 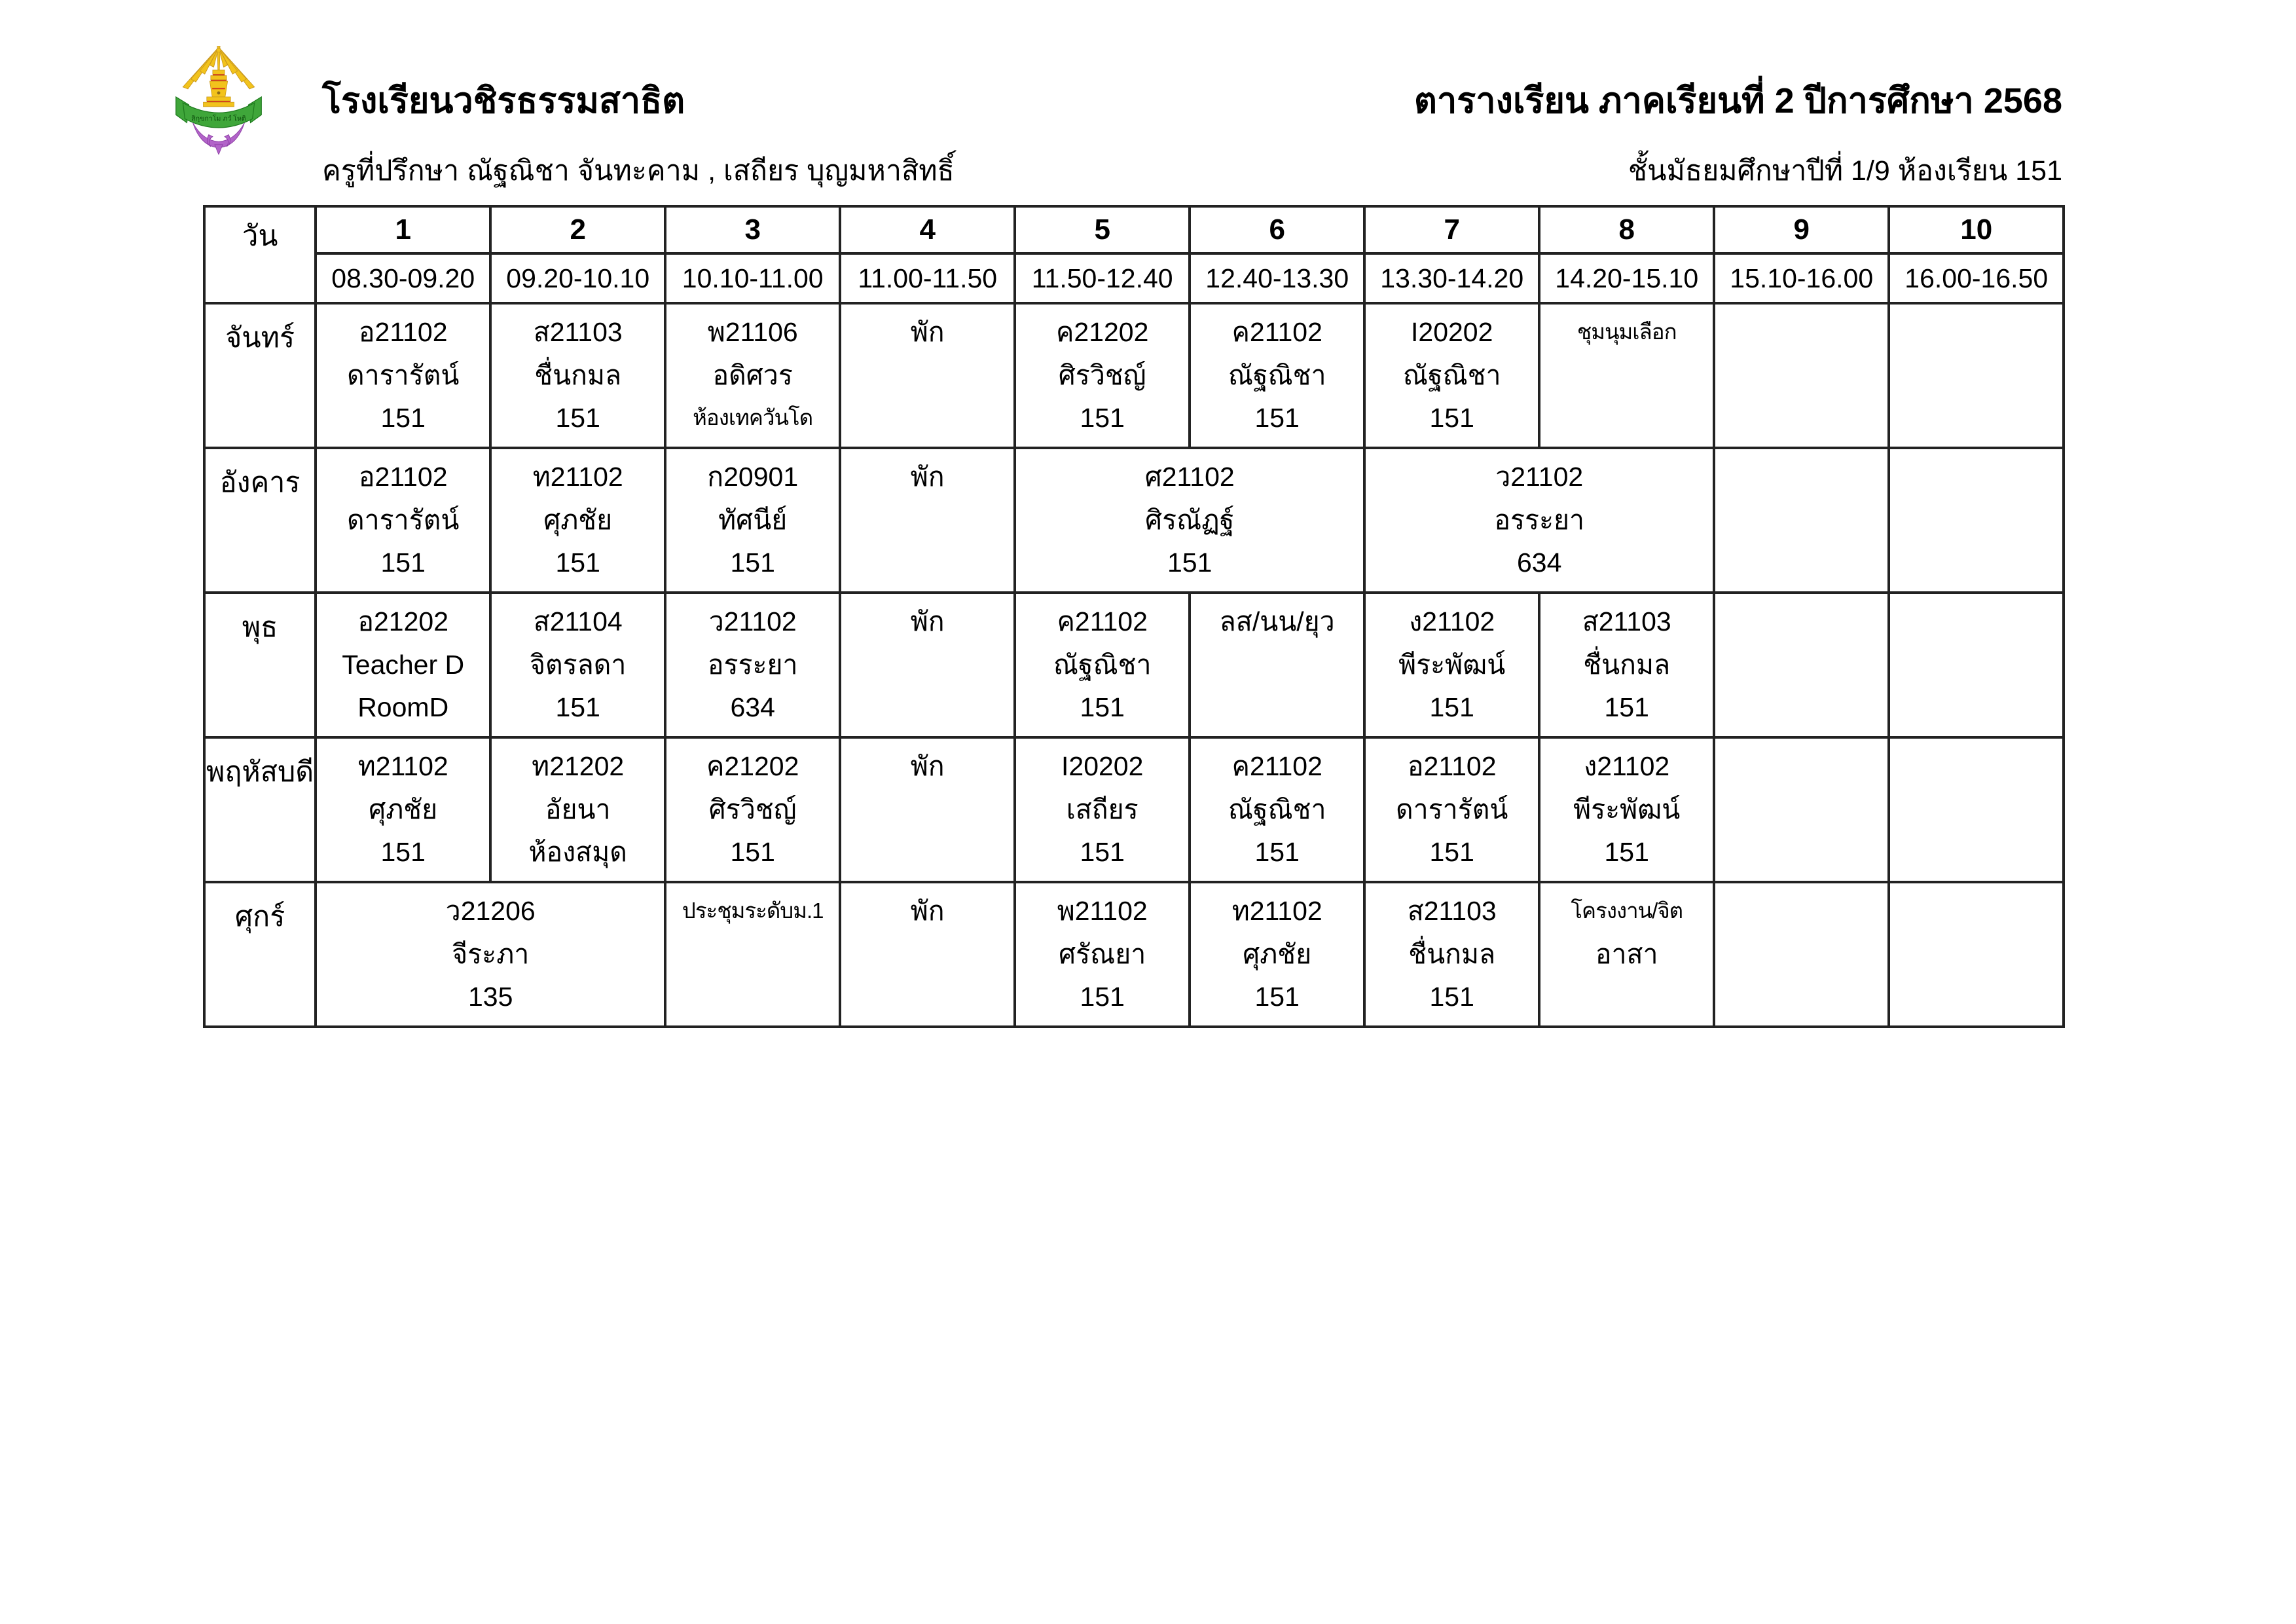 I want to click on cell-line-subject: ชุมนุมเลือก, so click(x=1626, y=332).